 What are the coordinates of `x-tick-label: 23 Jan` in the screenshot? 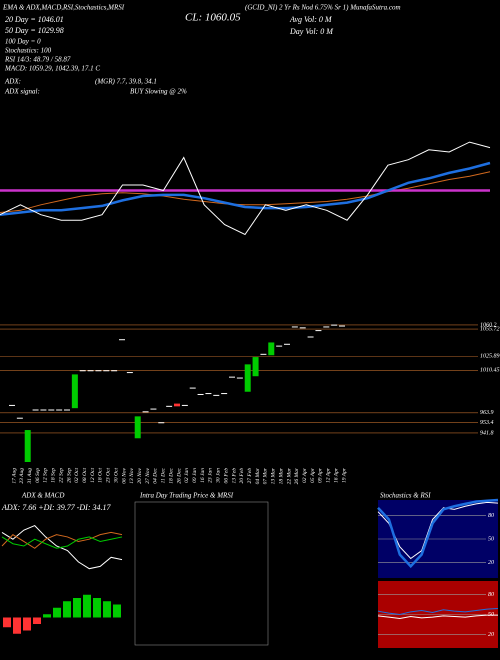 It's located at (211, 475).